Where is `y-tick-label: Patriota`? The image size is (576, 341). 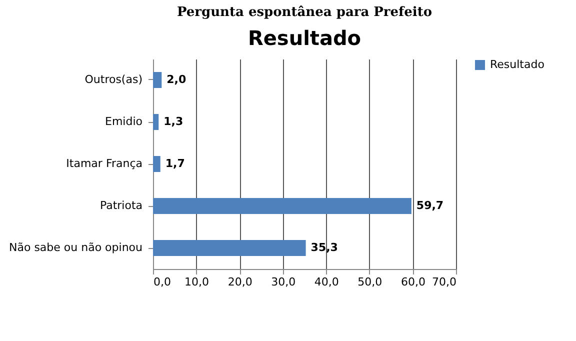
y-tick-label: Patriota is located at coordinates (121, 205).